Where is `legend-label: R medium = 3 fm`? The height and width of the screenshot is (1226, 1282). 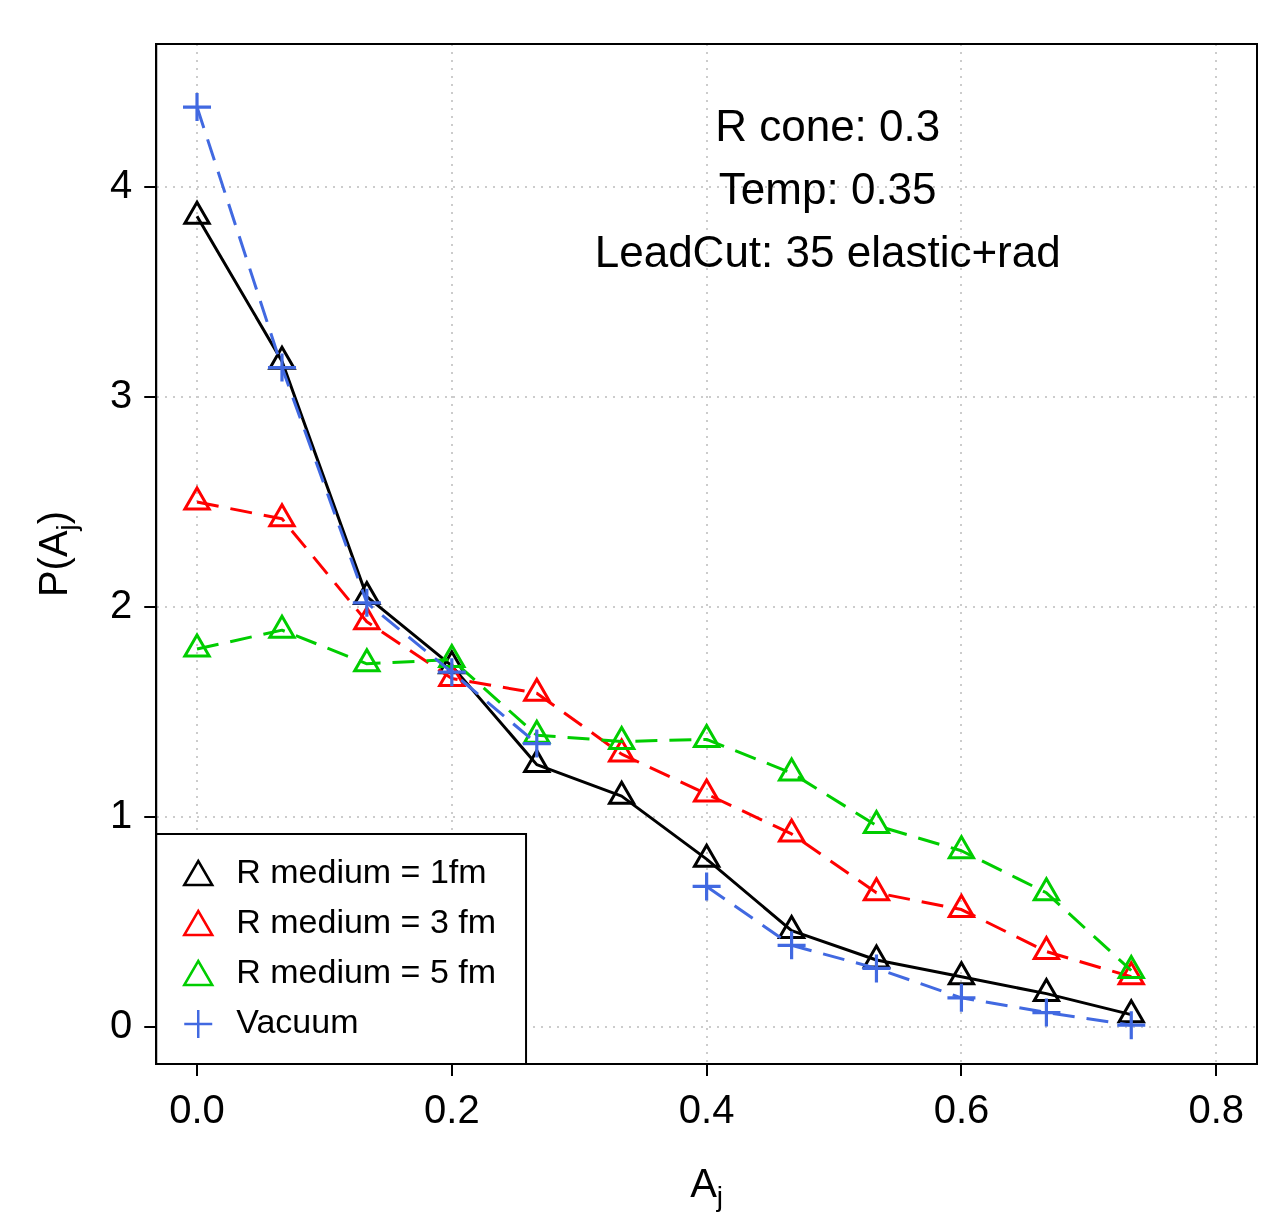 legend-label: R medium = 3 fm is located at coordinates (366, 921).